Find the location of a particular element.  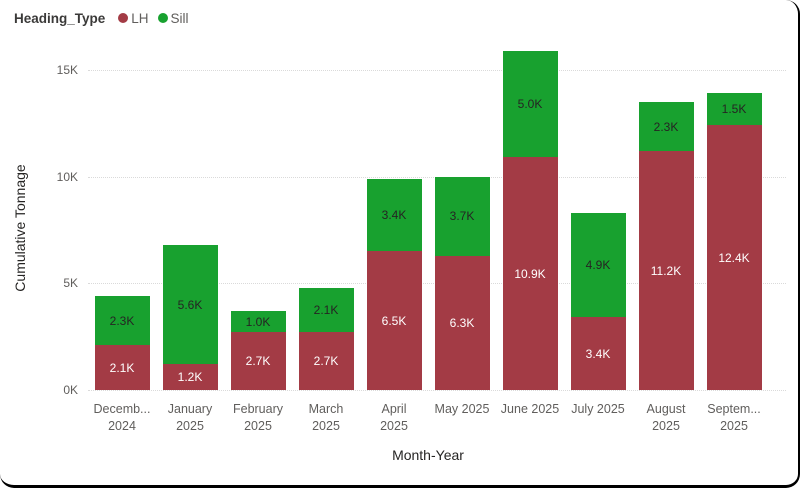

data-label: 5.0K is located at coordinates (530, 104).